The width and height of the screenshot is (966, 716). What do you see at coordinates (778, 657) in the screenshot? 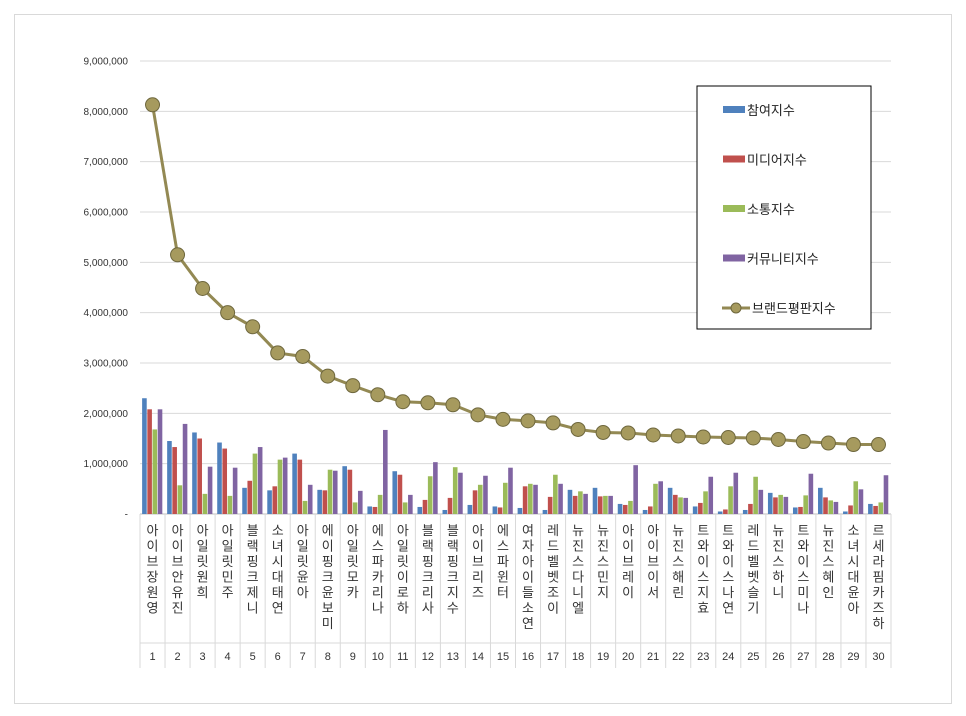
I see `x-rank-label: 26` at bounding box center [778, 657].